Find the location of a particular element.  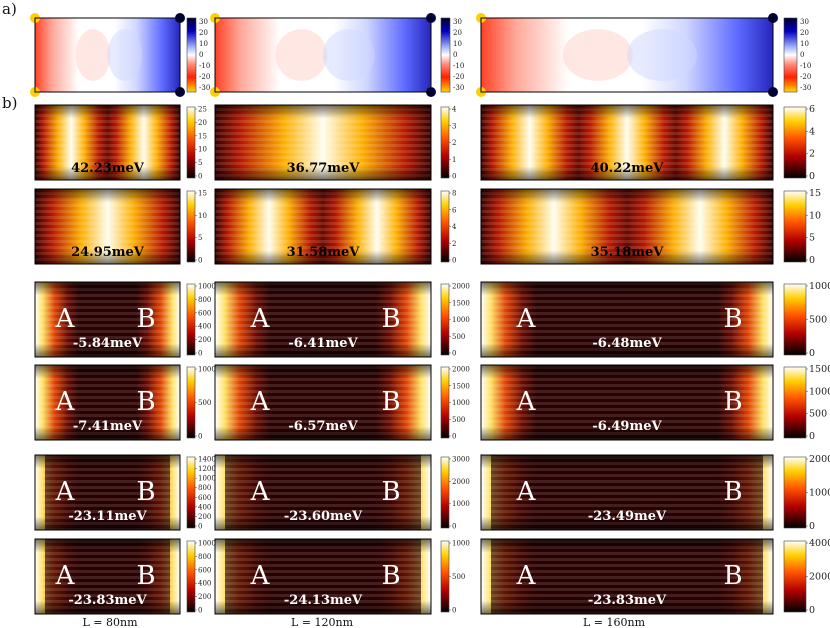

panel-a-map-1: 30 20 10 0 -10 -20 -30 is located at coordinates (337, 55).